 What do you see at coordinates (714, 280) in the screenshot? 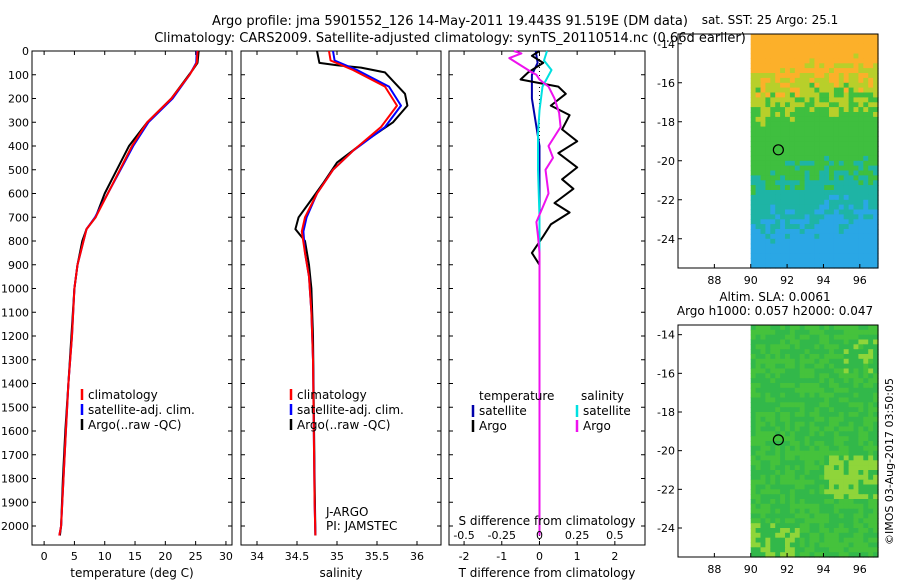
I see `sst-map-xtick-label: 88` at bounding box center [714, 280].